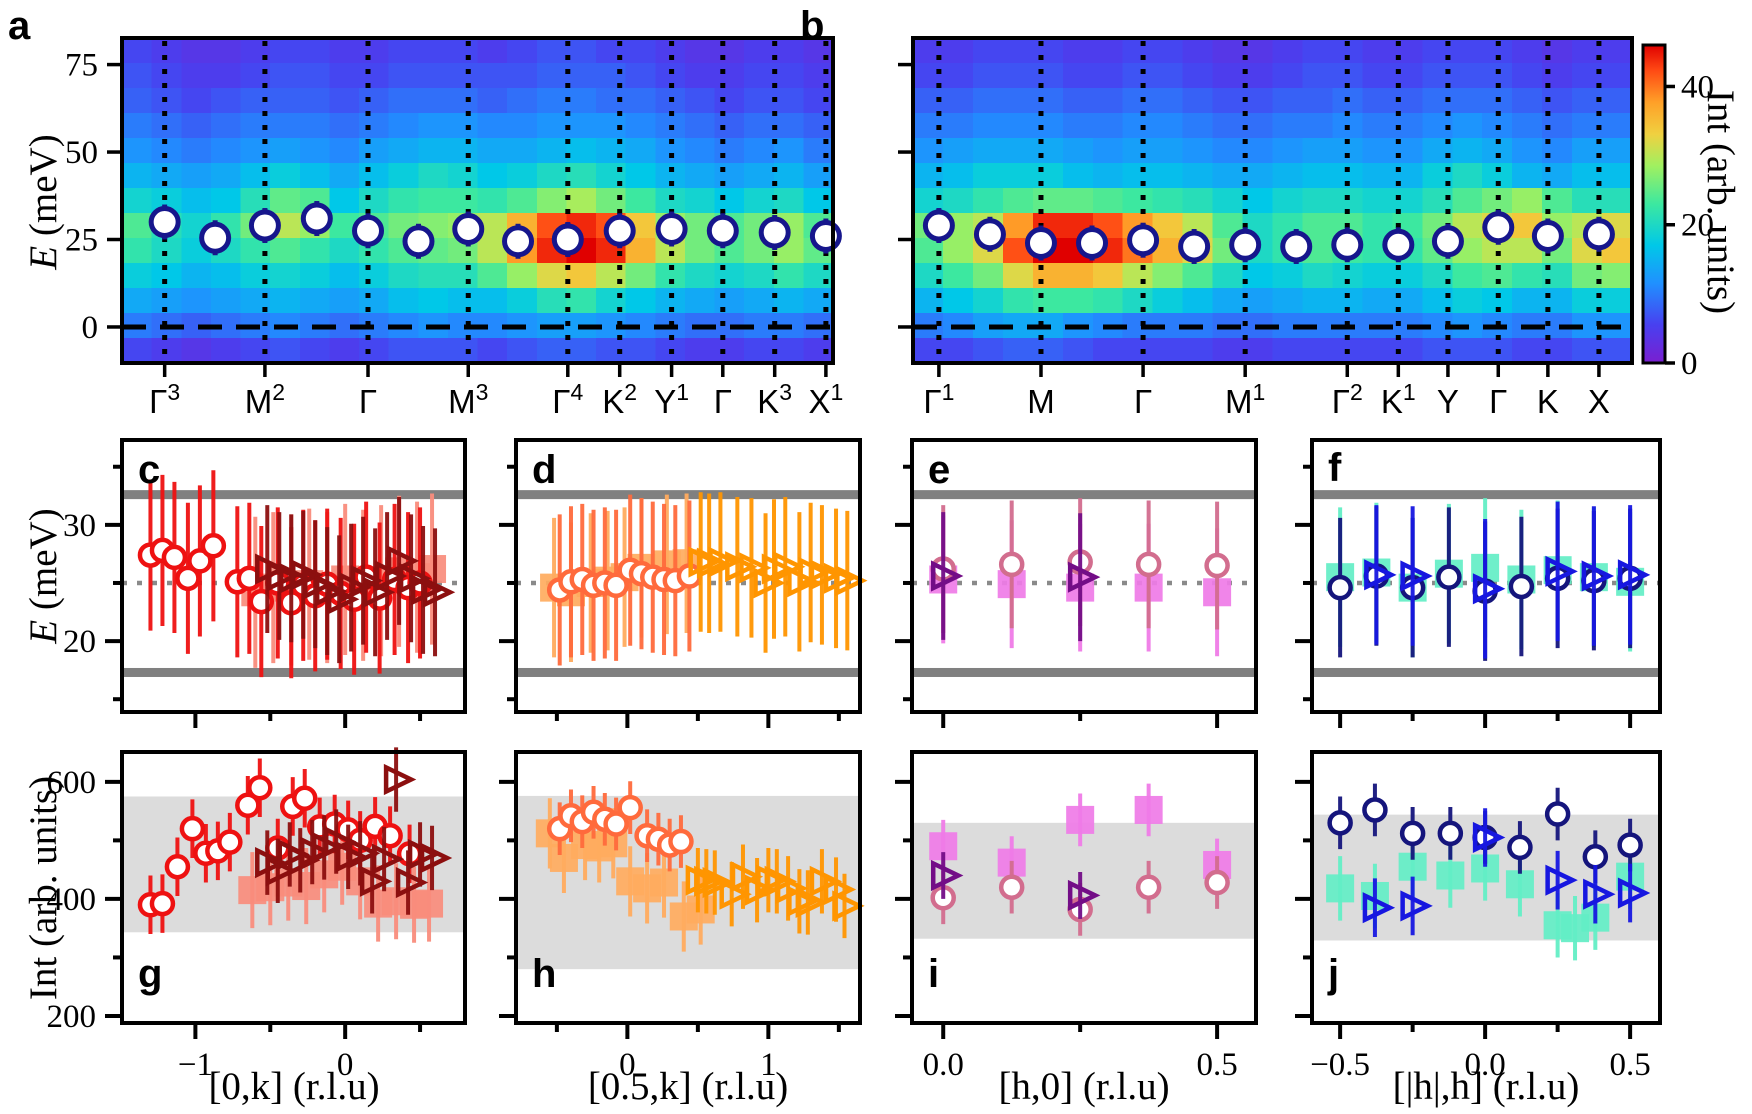  What do you see at coordinates (1478, 583) in the screenshot?
I see `scatter-panel-f` at bounding box center [1478, 583].